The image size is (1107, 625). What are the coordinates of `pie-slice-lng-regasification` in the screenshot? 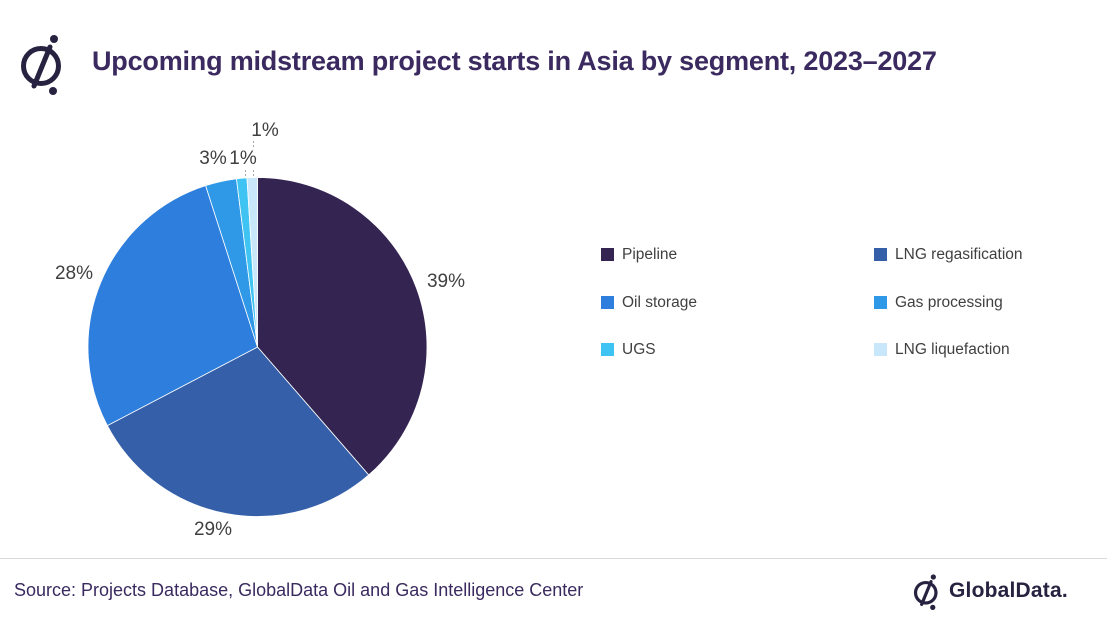 It's located at (238, 431).